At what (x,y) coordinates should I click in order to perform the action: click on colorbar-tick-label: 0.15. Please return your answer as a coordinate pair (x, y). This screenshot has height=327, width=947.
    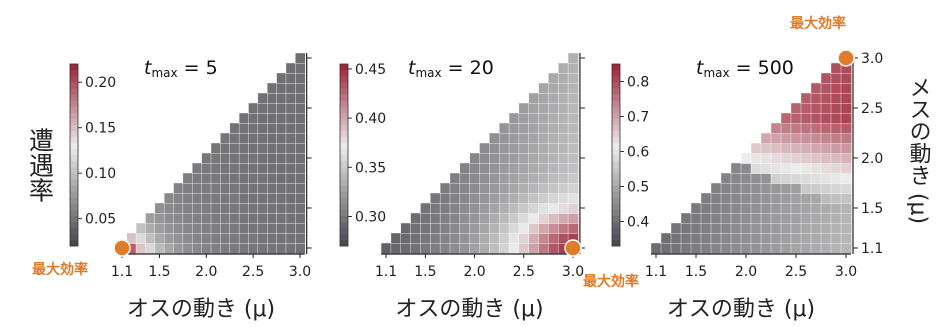
    Looking at the image, I should click on (100, 129).